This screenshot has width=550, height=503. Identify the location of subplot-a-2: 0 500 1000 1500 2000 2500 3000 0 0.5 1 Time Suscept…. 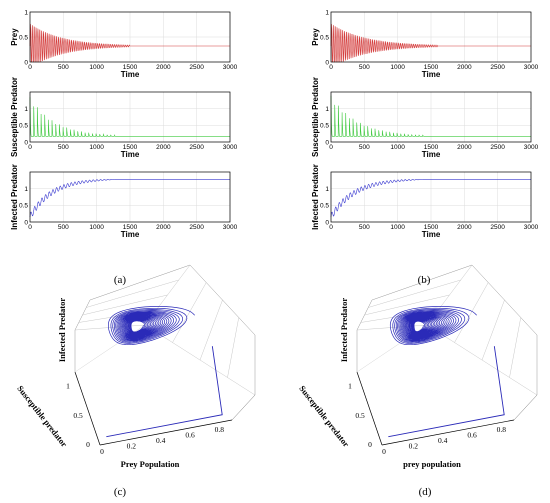
(124, 118).